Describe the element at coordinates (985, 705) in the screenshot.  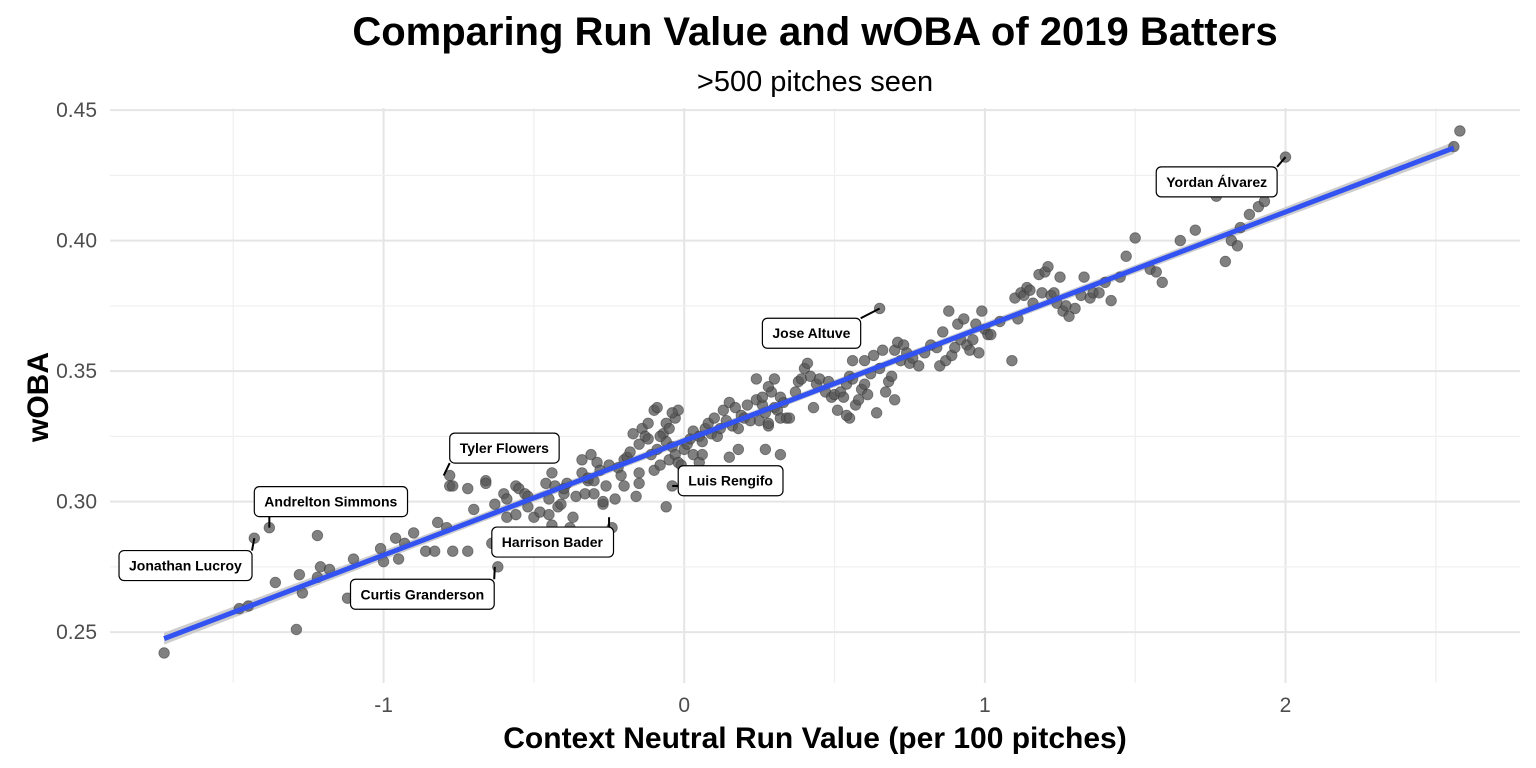
I see `x-tick-label: 1` at that location.